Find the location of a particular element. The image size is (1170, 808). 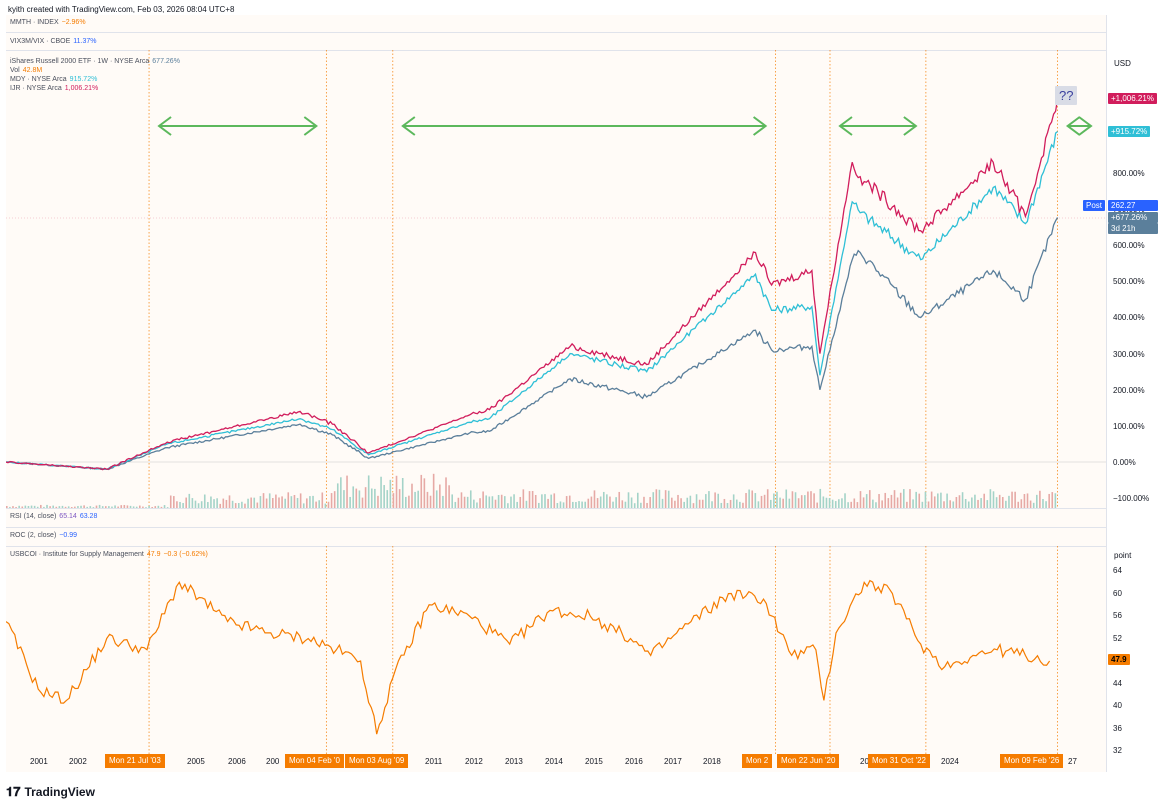

legend-vol: Vol 42.8M is located at coordinates (26, 70).